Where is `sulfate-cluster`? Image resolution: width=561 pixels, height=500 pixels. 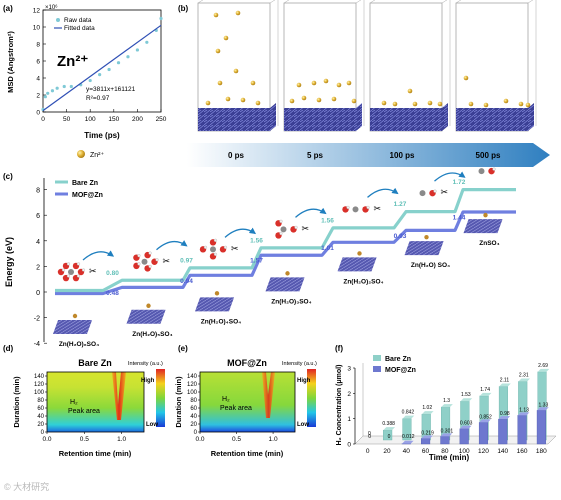 sulfate-cluster is located at coordinates (287, 273).